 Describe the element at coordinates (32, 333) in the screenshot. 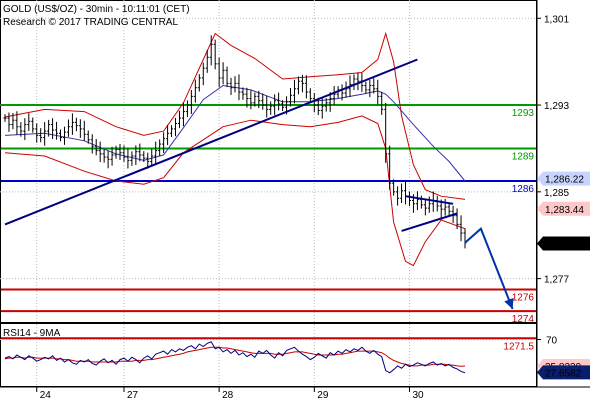

I see `rsi-label: RSI14 - 9MA` at that location.